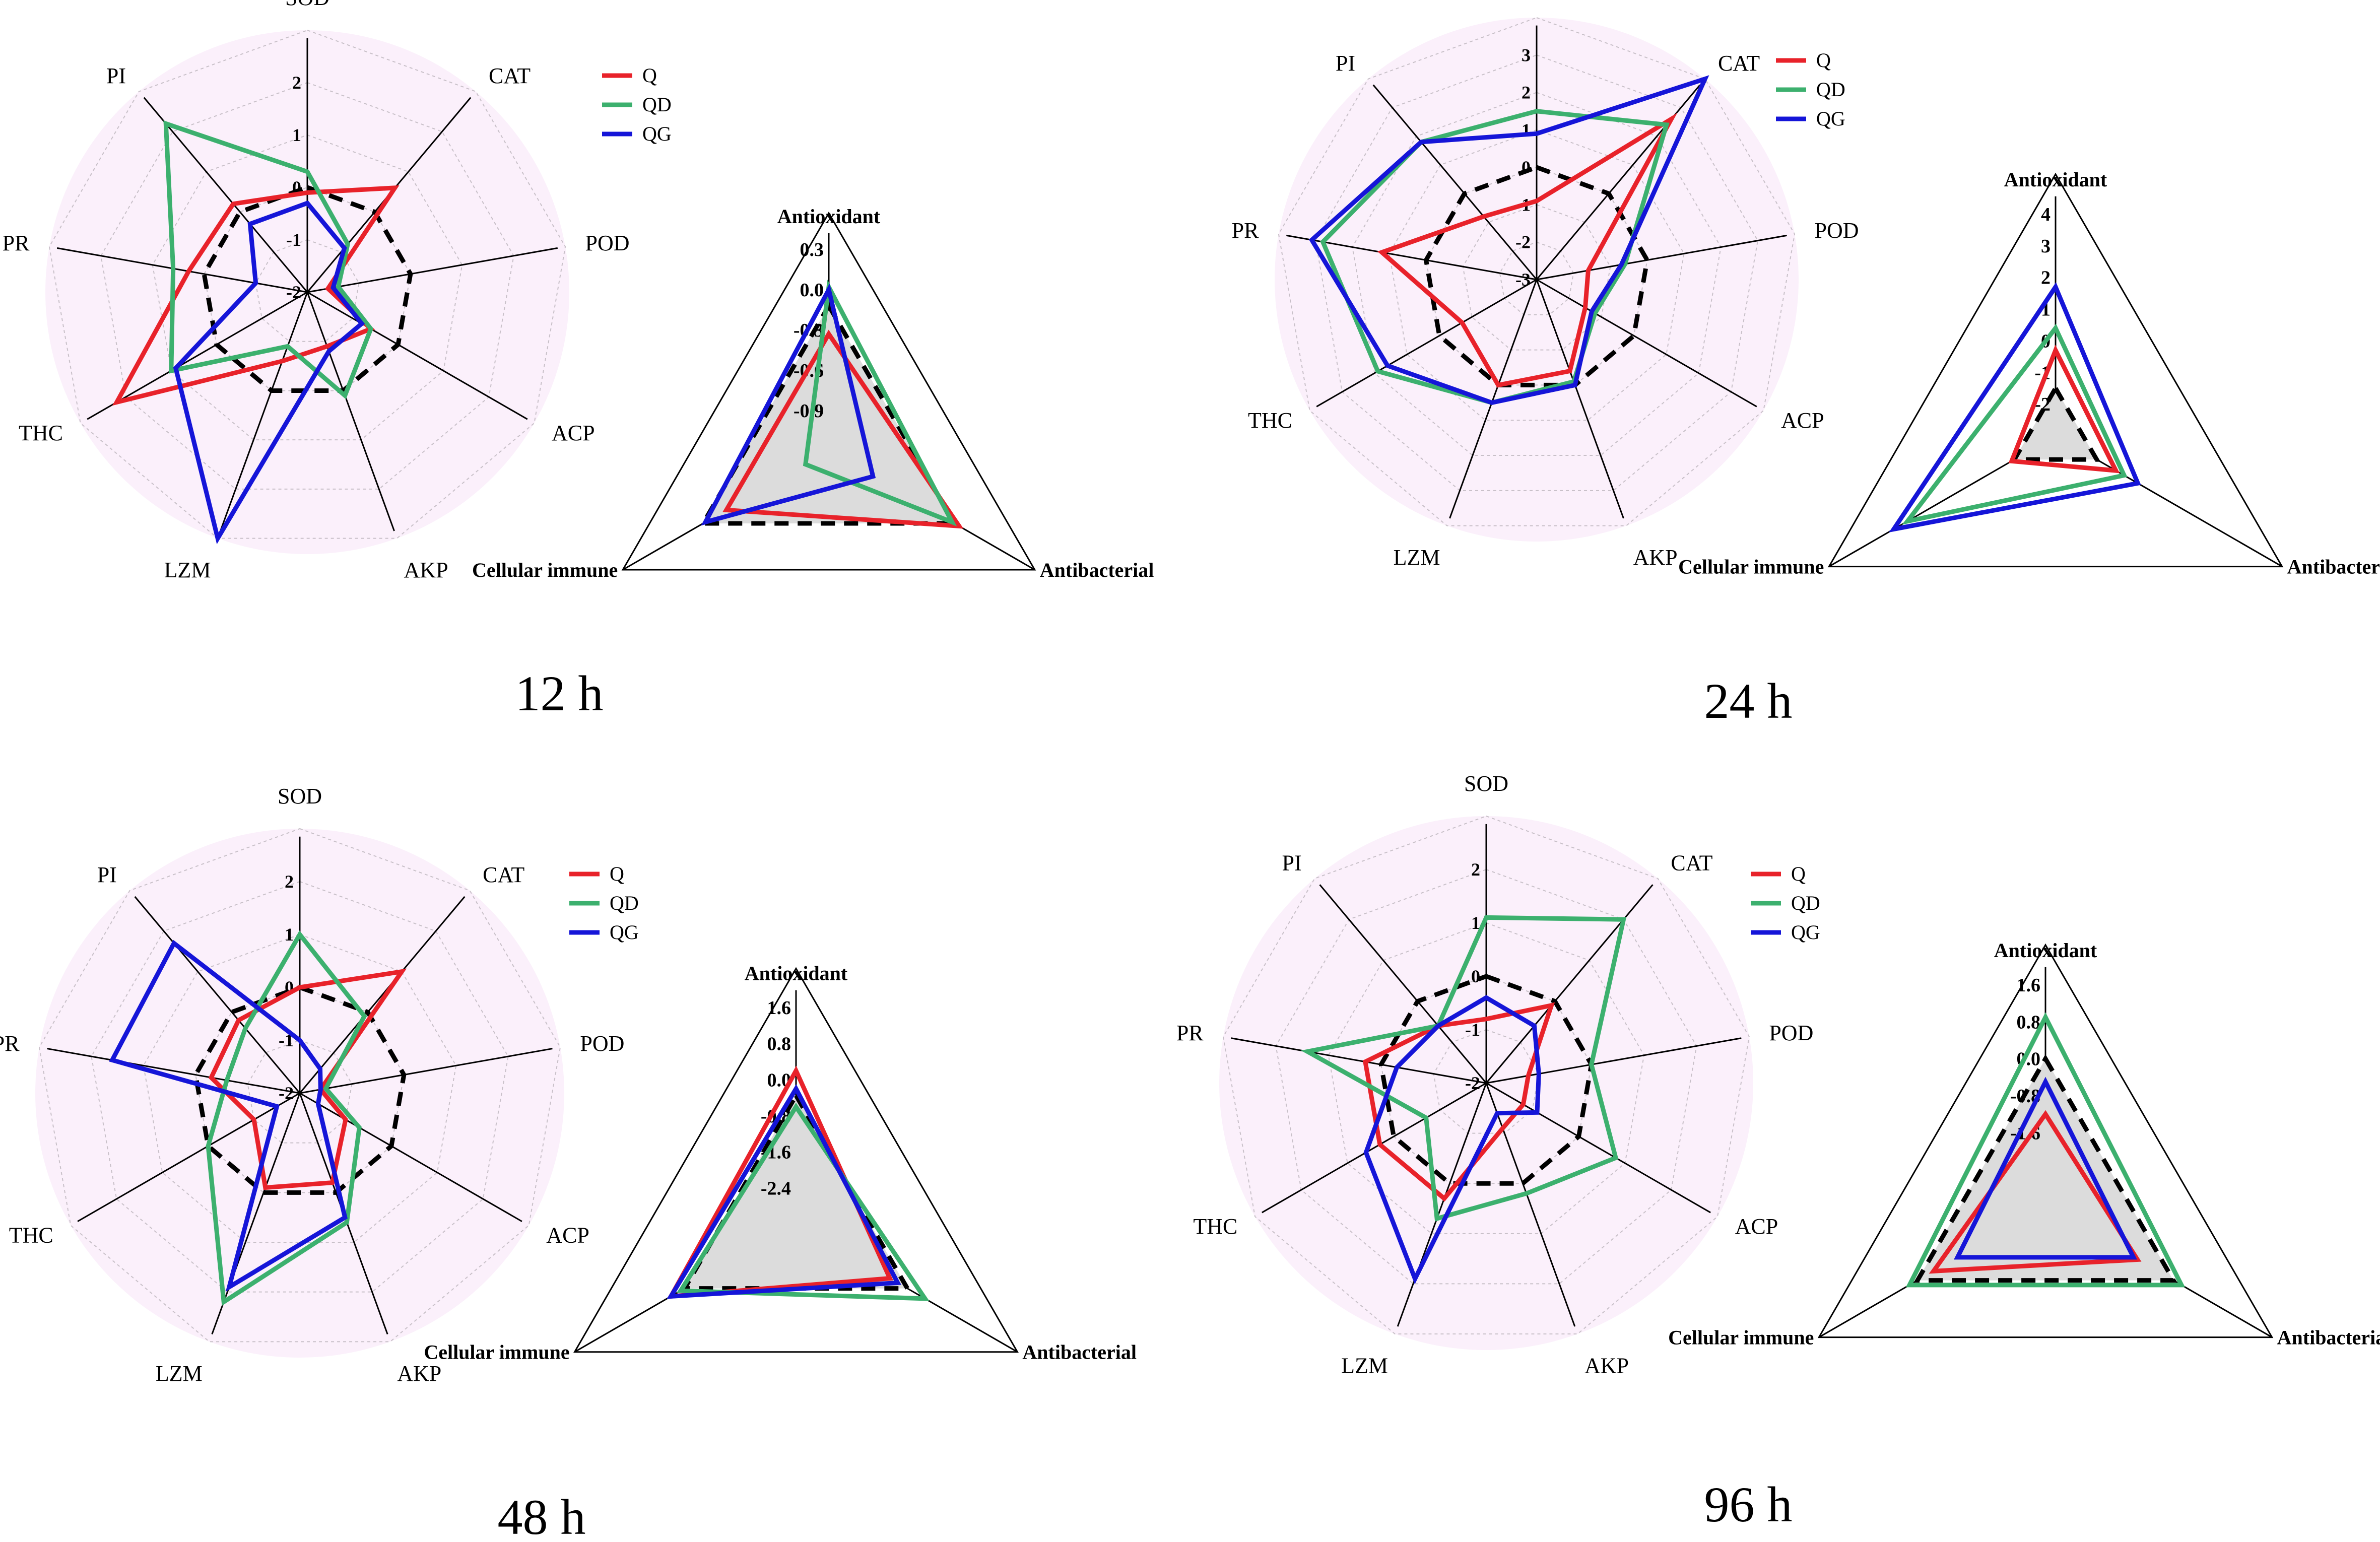 This screenshot has width=2380, height=1542. I want to click on triangle-tick-label: 0.8, so click(779, 1044).